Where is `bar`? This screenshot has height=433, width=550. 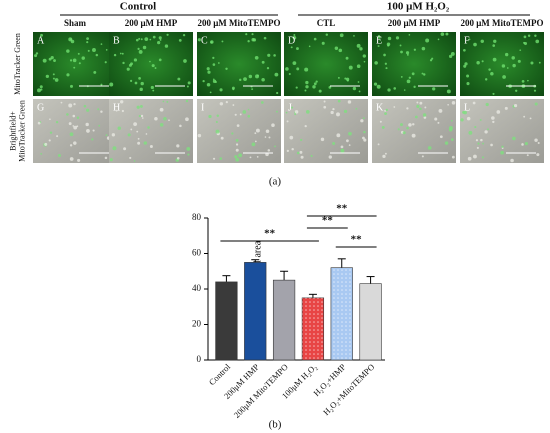
bar is located at coordinates (255, 311).